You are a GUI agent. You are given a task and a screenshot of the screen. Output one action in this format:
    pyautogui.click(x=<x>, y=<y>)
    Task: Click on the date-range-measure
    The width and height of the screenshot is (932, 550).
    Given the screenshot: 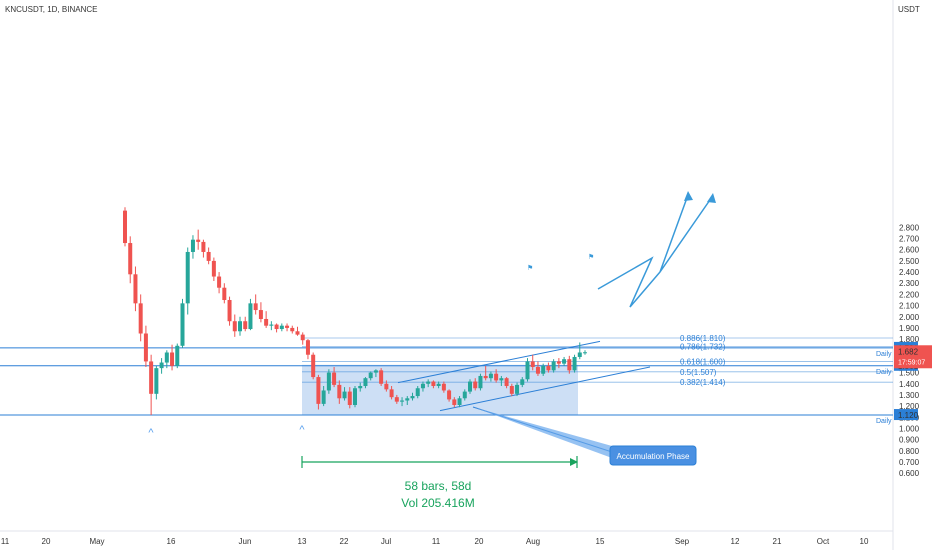 What is the action you would take?
    pyautogui.click(x=439, y=462)
    